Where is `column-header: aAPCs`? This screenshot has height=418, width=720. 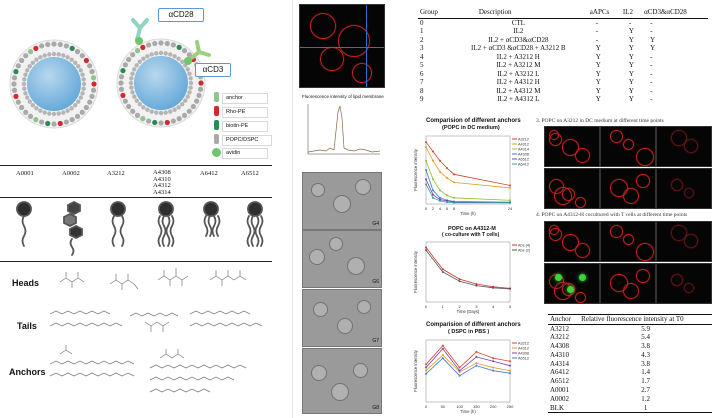
column-header: aAPCs is located at coordinates (604, 13).